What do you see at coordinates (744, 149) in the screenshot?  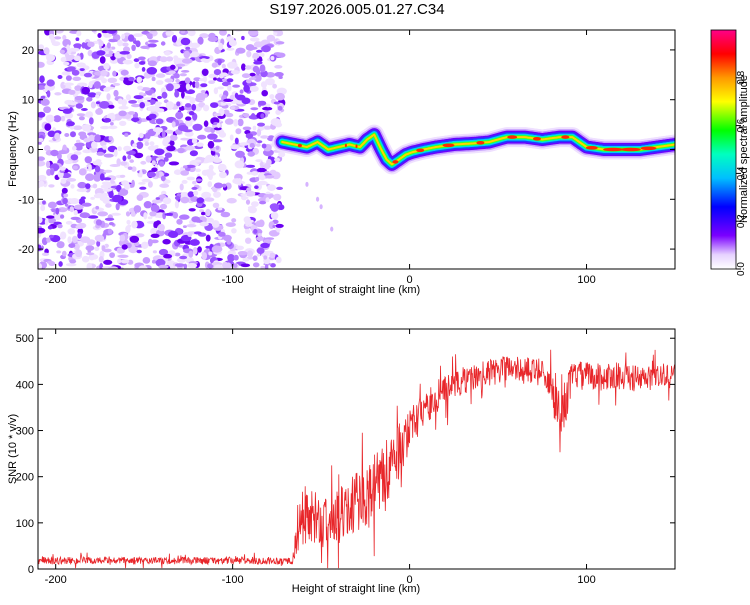 I see `colorbar-label: Normalized spectral amplitude` at bounding box center [744, 149].